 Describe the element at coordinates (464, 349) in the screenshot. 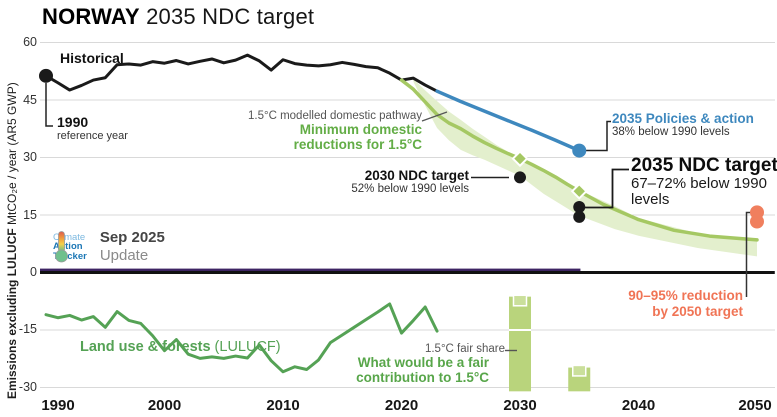

I see `fair-share-label: 1.5°C fair share` at that location.